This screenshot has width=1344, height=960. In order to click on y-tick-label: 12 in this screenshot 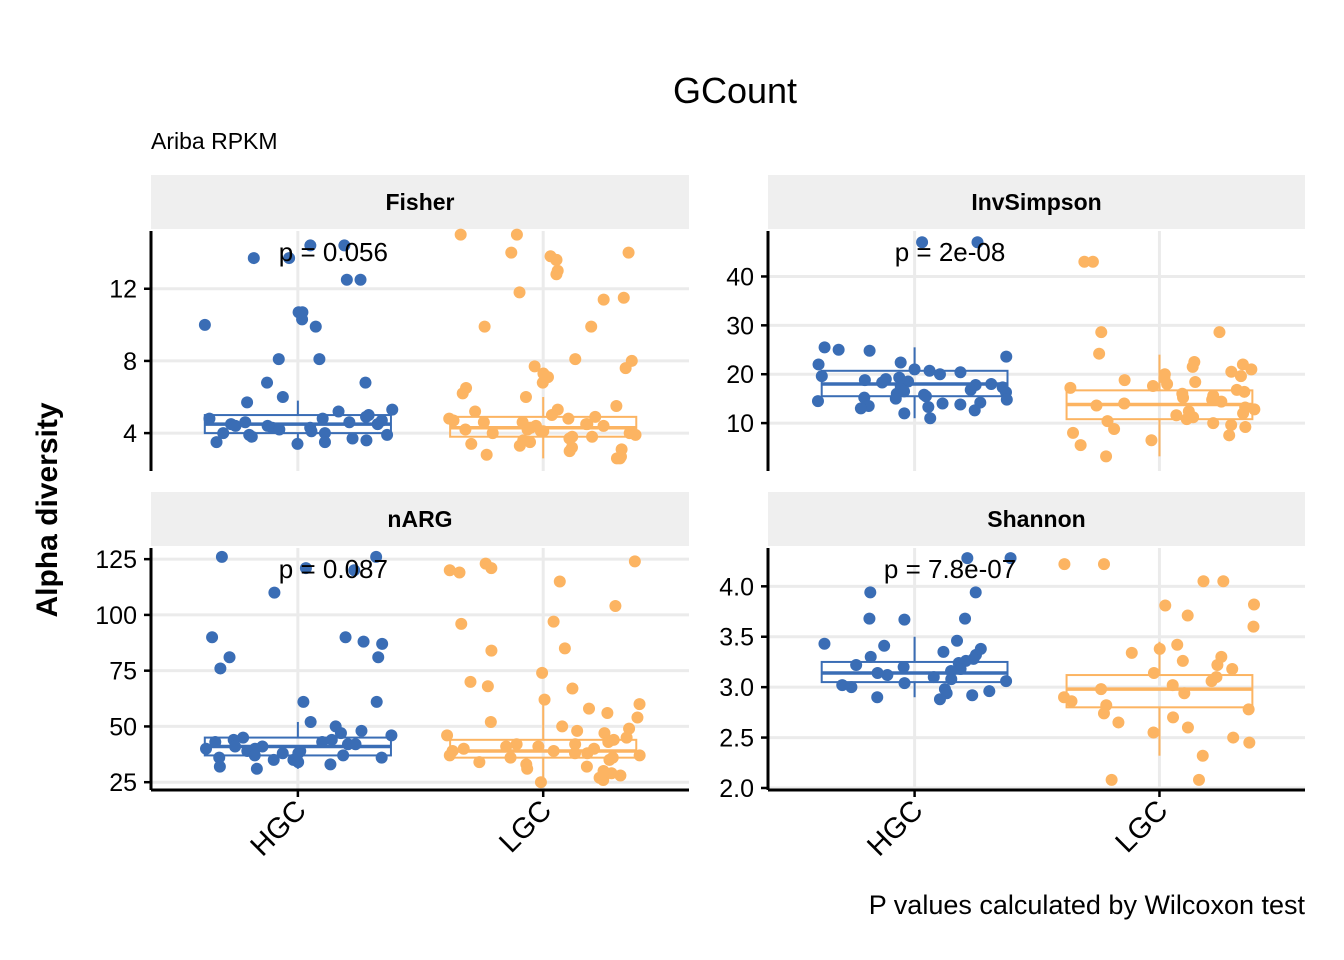, I will do `click(123, 290)`.